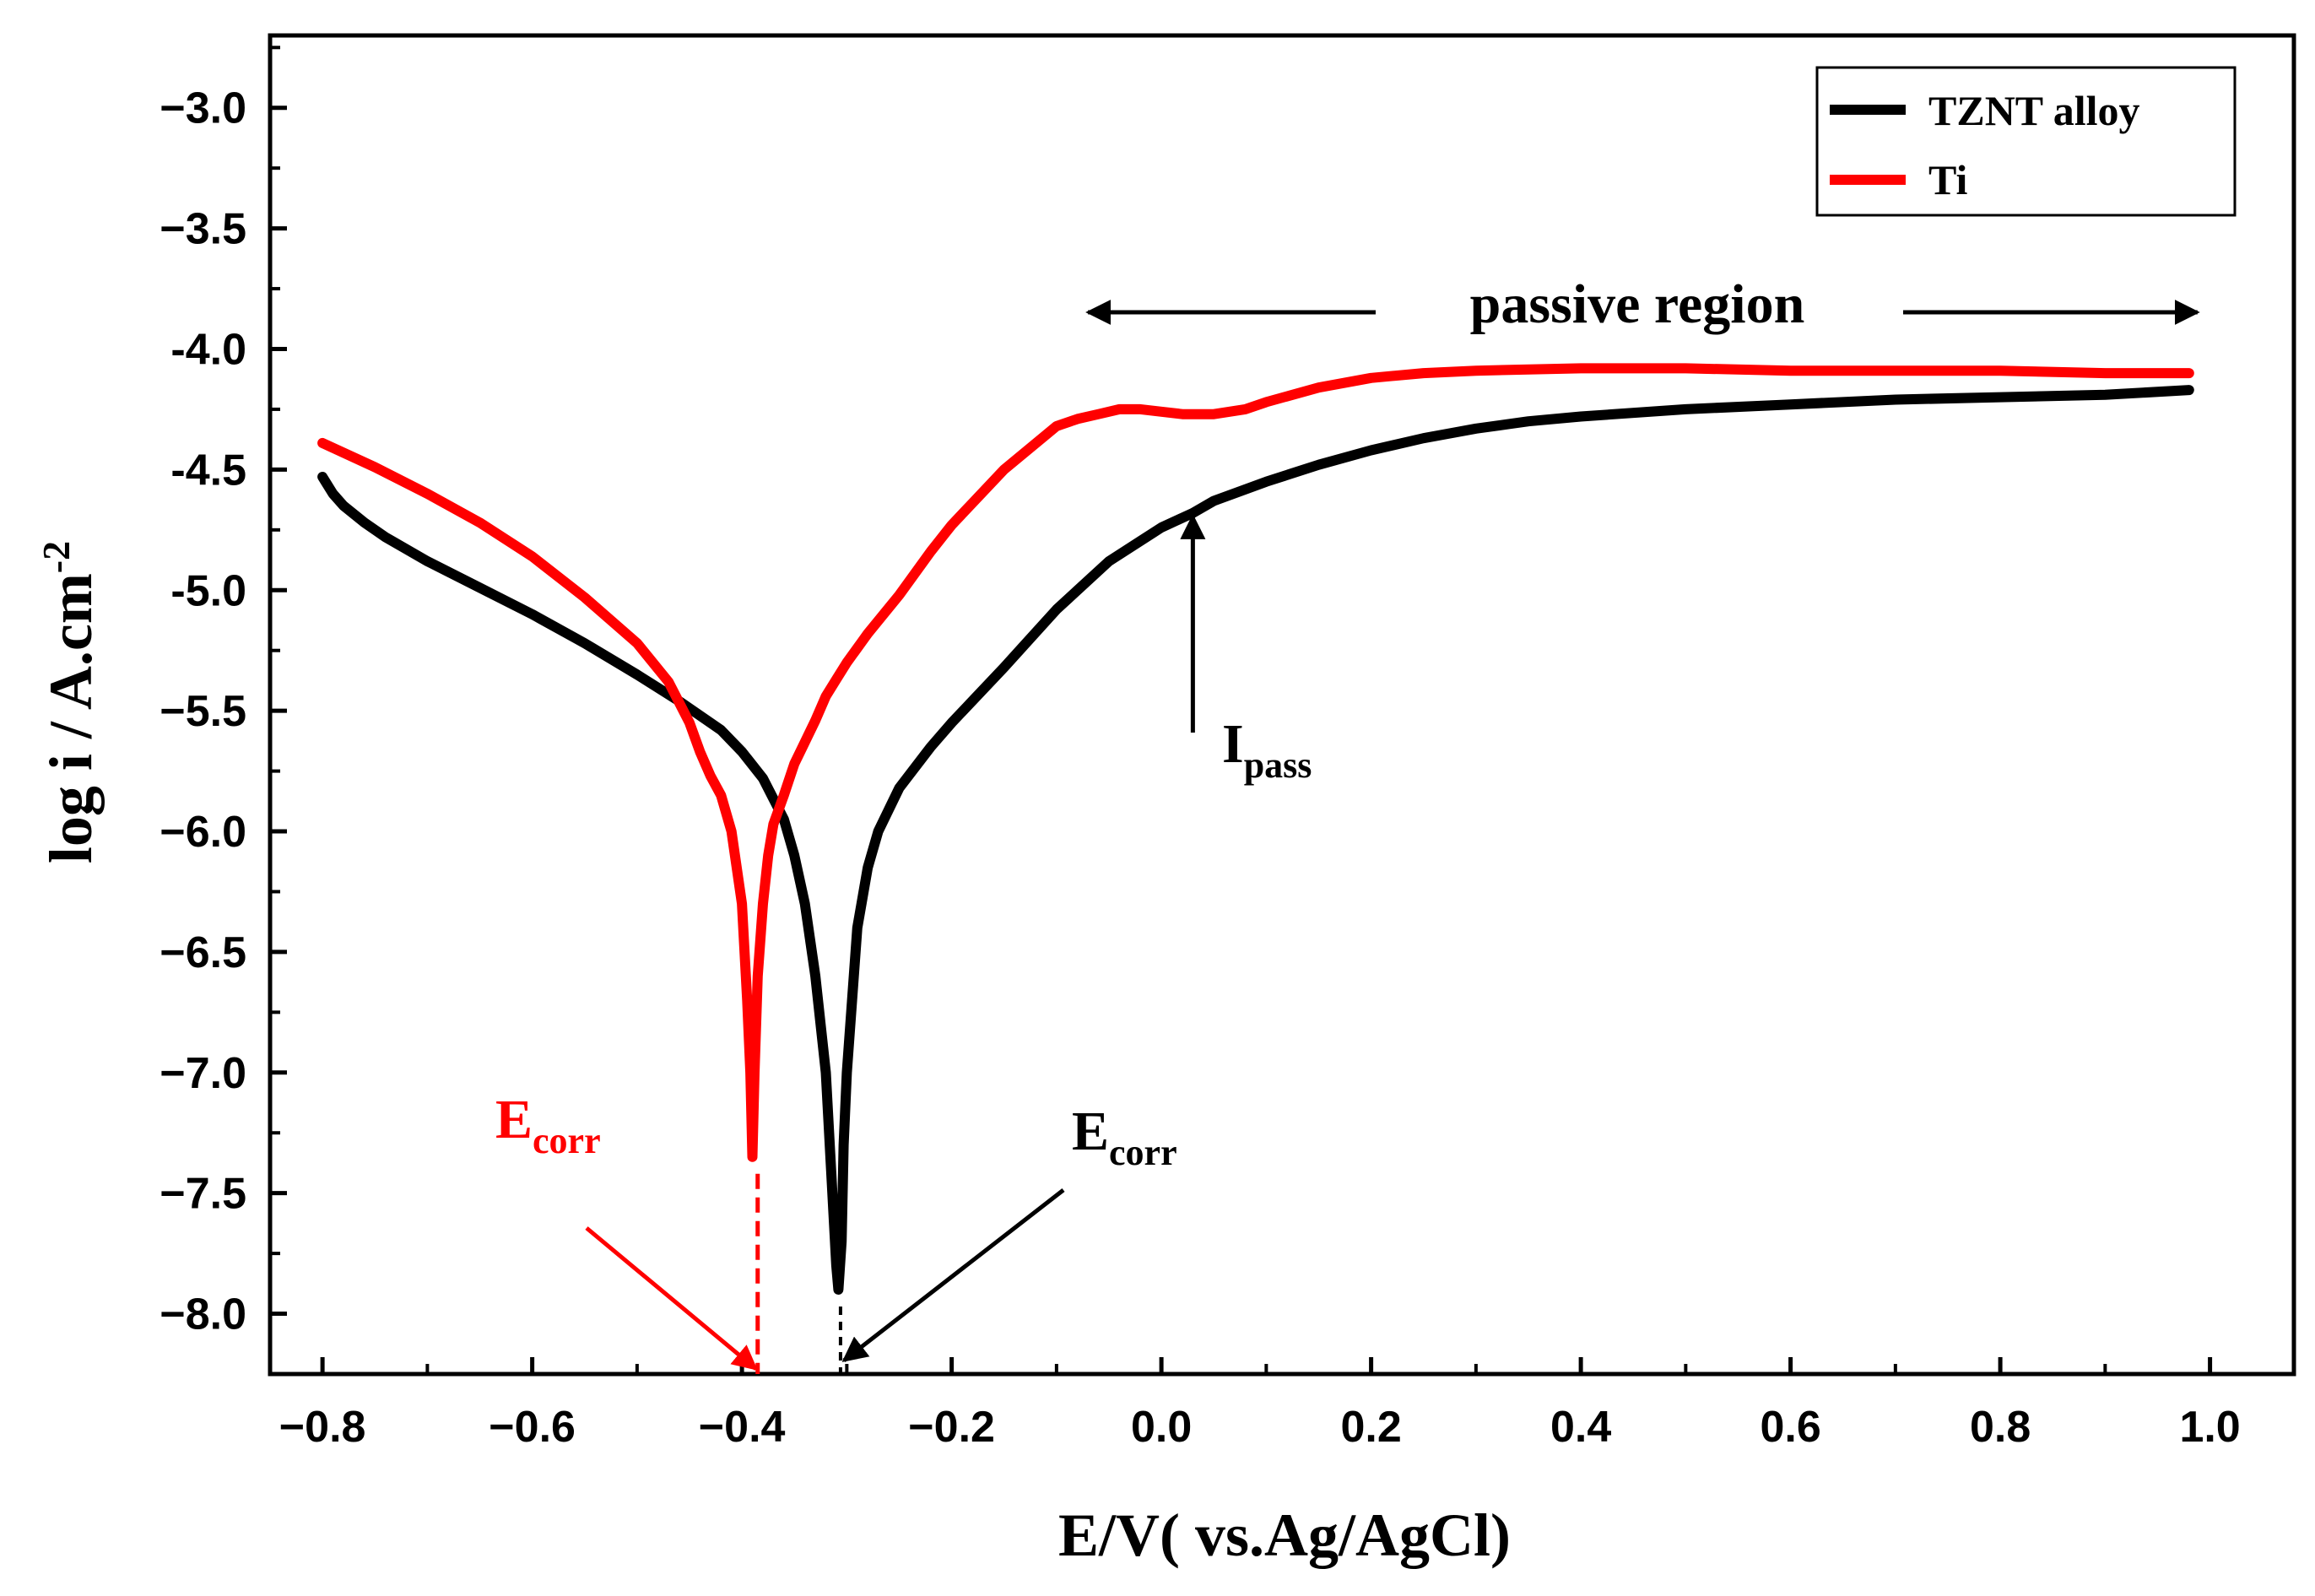 This screenshot has width=2315, height=1596. What do you see at coordinates (1143, 1152) in the screenshot?
I see `ecorr-tznt-sub: corr` at bounding box center [1143, 1152].